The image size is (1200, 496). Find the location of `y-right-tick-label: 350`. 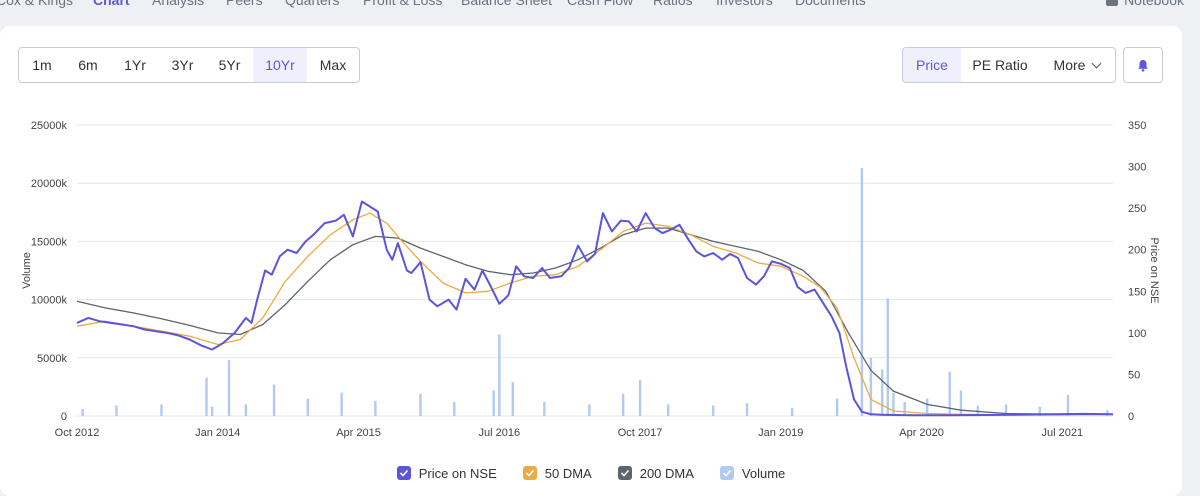

y-right-tick-label: 350 is located at coordinates (1137, 126).